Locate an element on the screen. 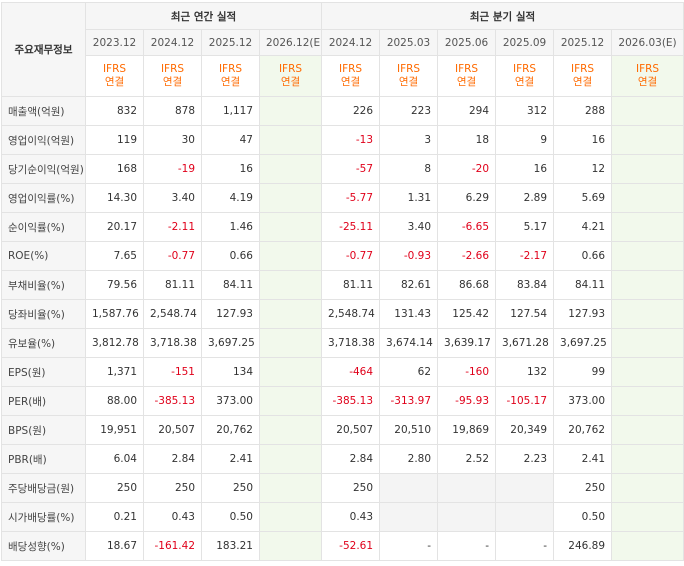 The width and height of the screenshot is (684, 566). row-label: EPS(원) is located at coordinates (43, 372).